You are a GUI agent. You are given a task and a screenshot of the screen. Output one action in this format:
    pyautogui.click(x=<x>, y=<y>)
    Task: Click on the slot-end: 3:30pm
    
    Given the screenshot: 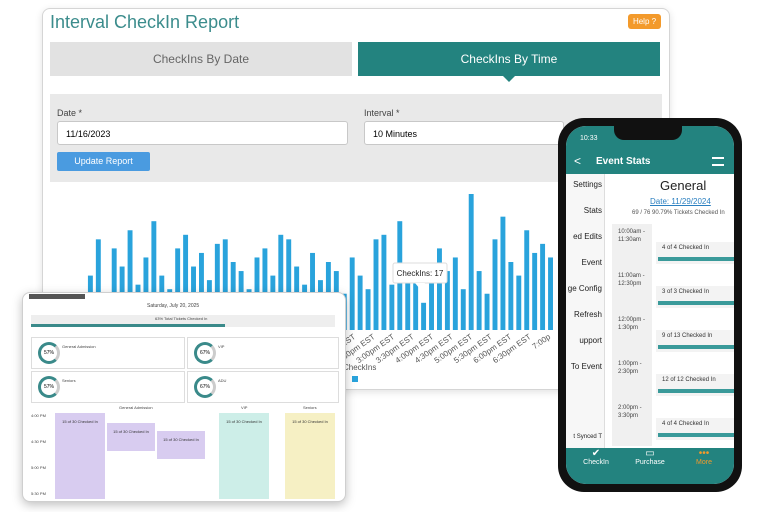 What is the action you would take?
    pyautogui.click(x=628, y=416)
    